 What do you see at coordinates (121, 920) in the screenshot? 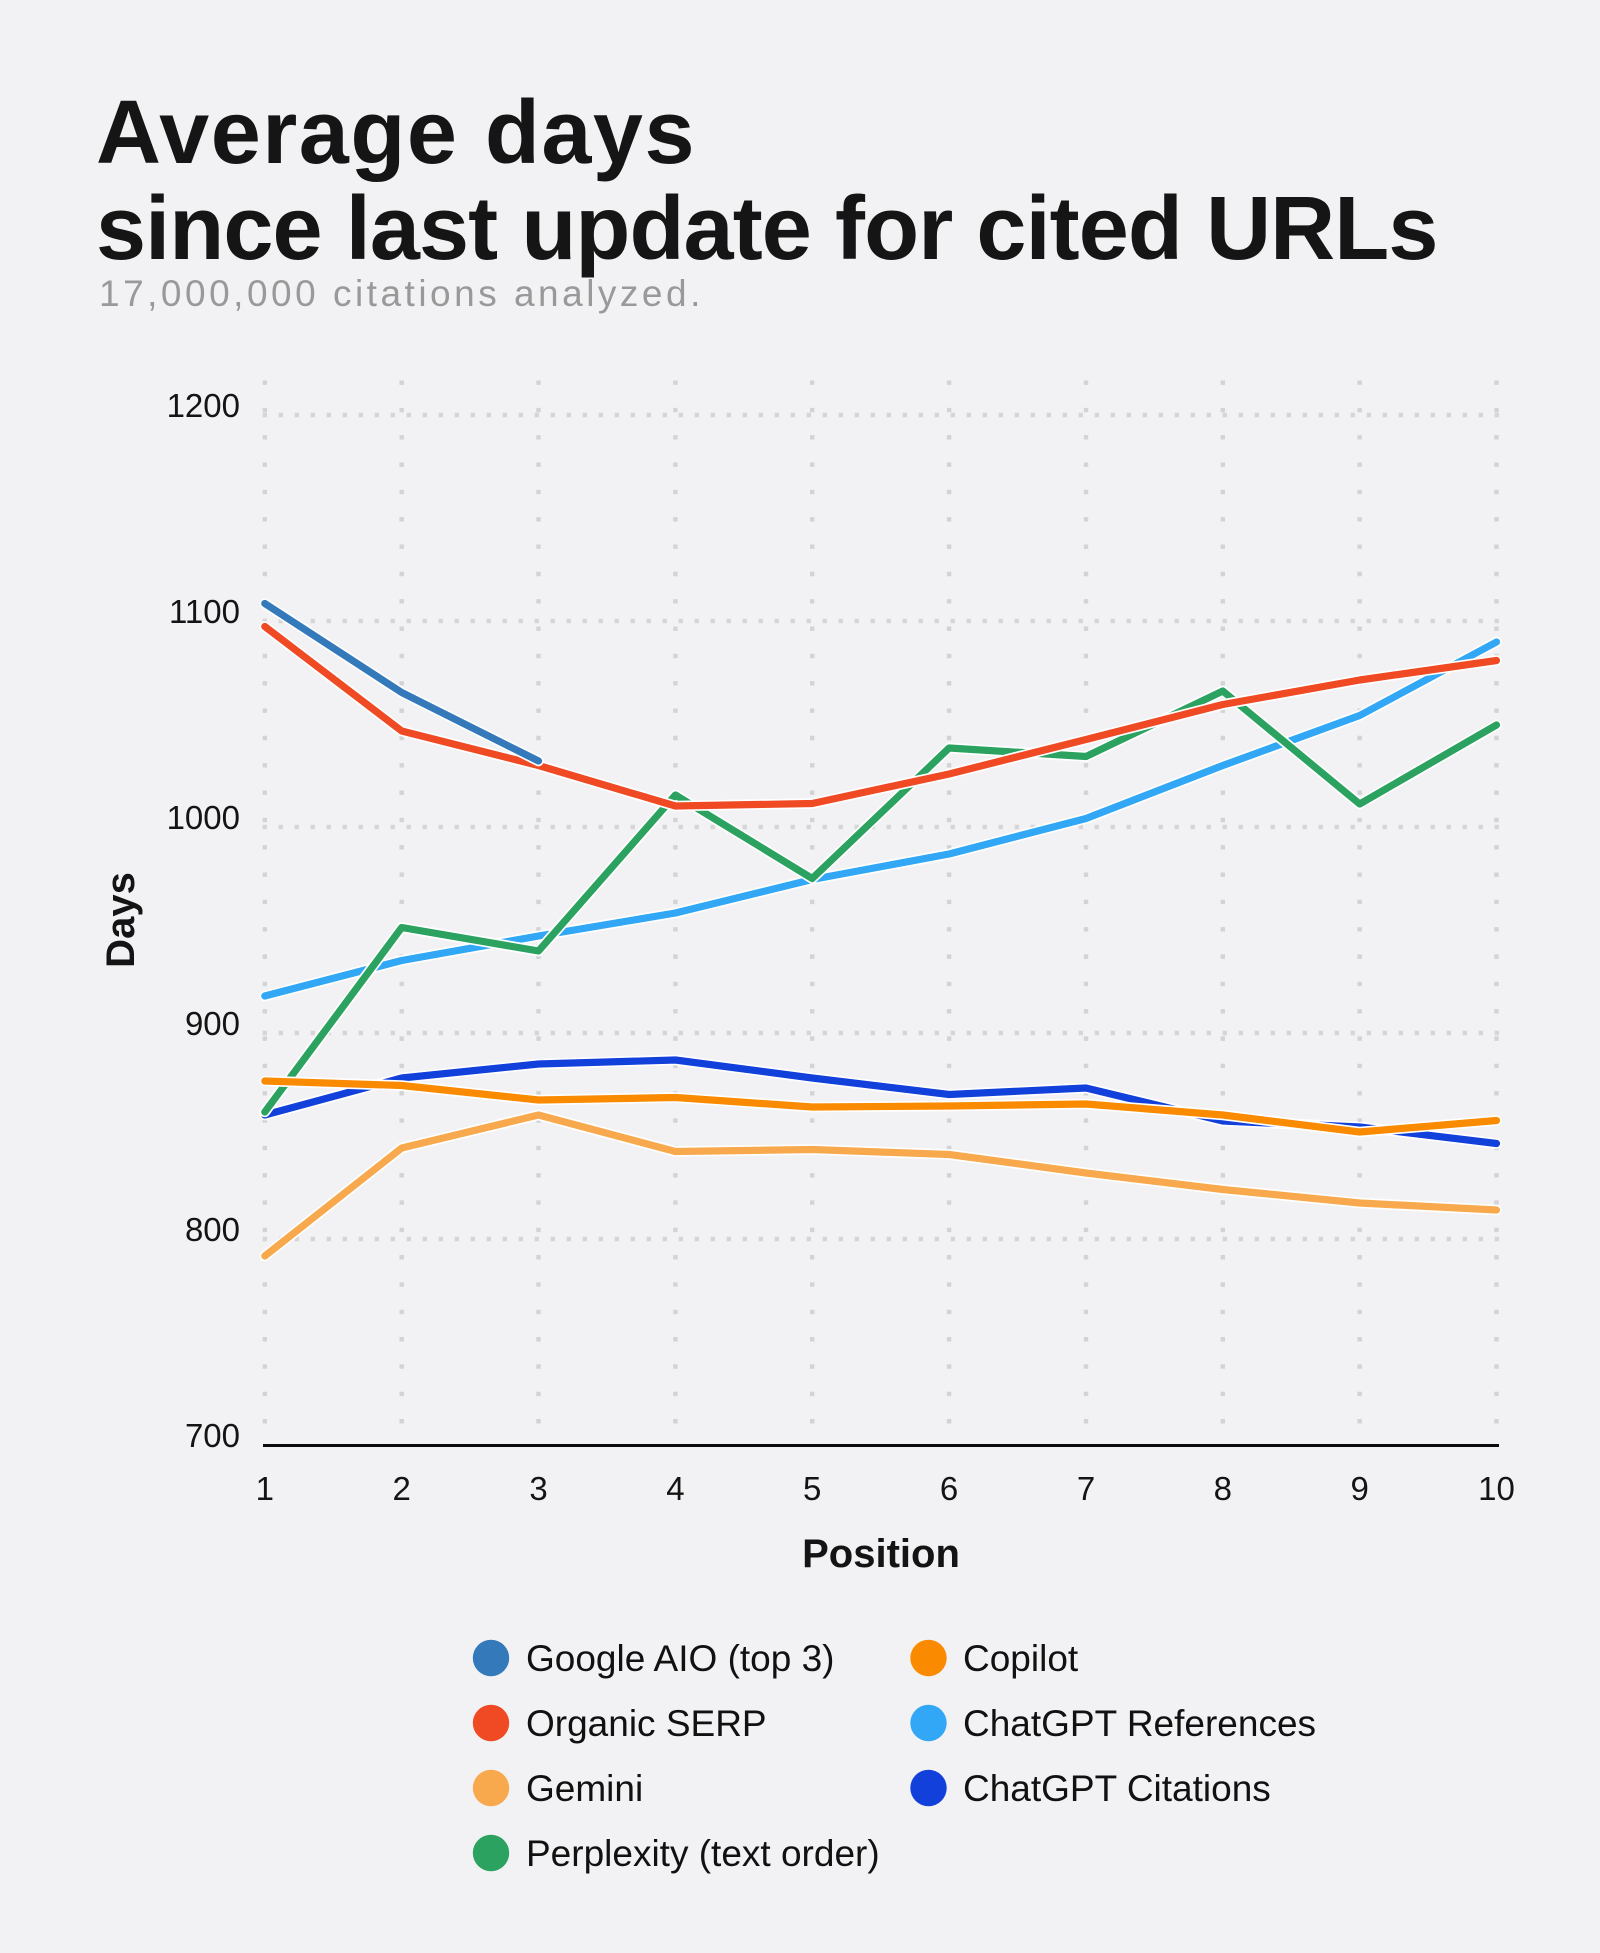
I see `svg-text: Days` at bounding box center [121, 920].